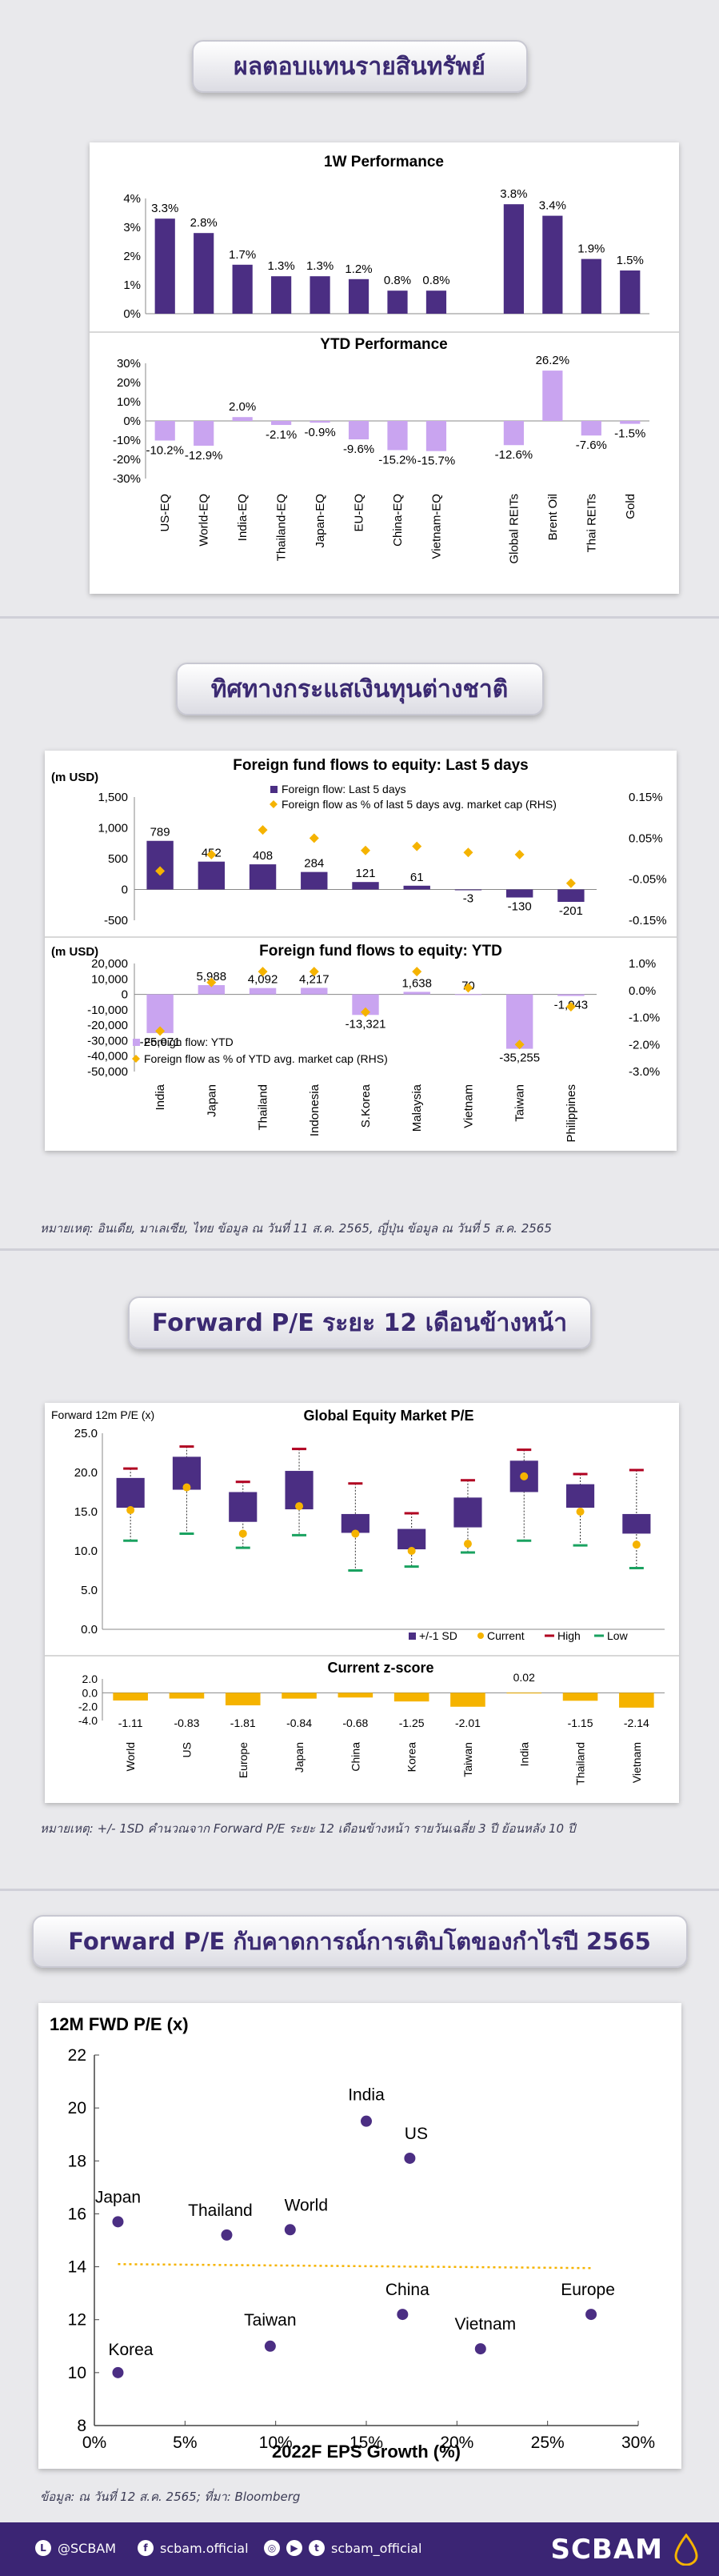  I want to click on x-axis-label: 2022F EPS Growth (%), so click(366, 2452).